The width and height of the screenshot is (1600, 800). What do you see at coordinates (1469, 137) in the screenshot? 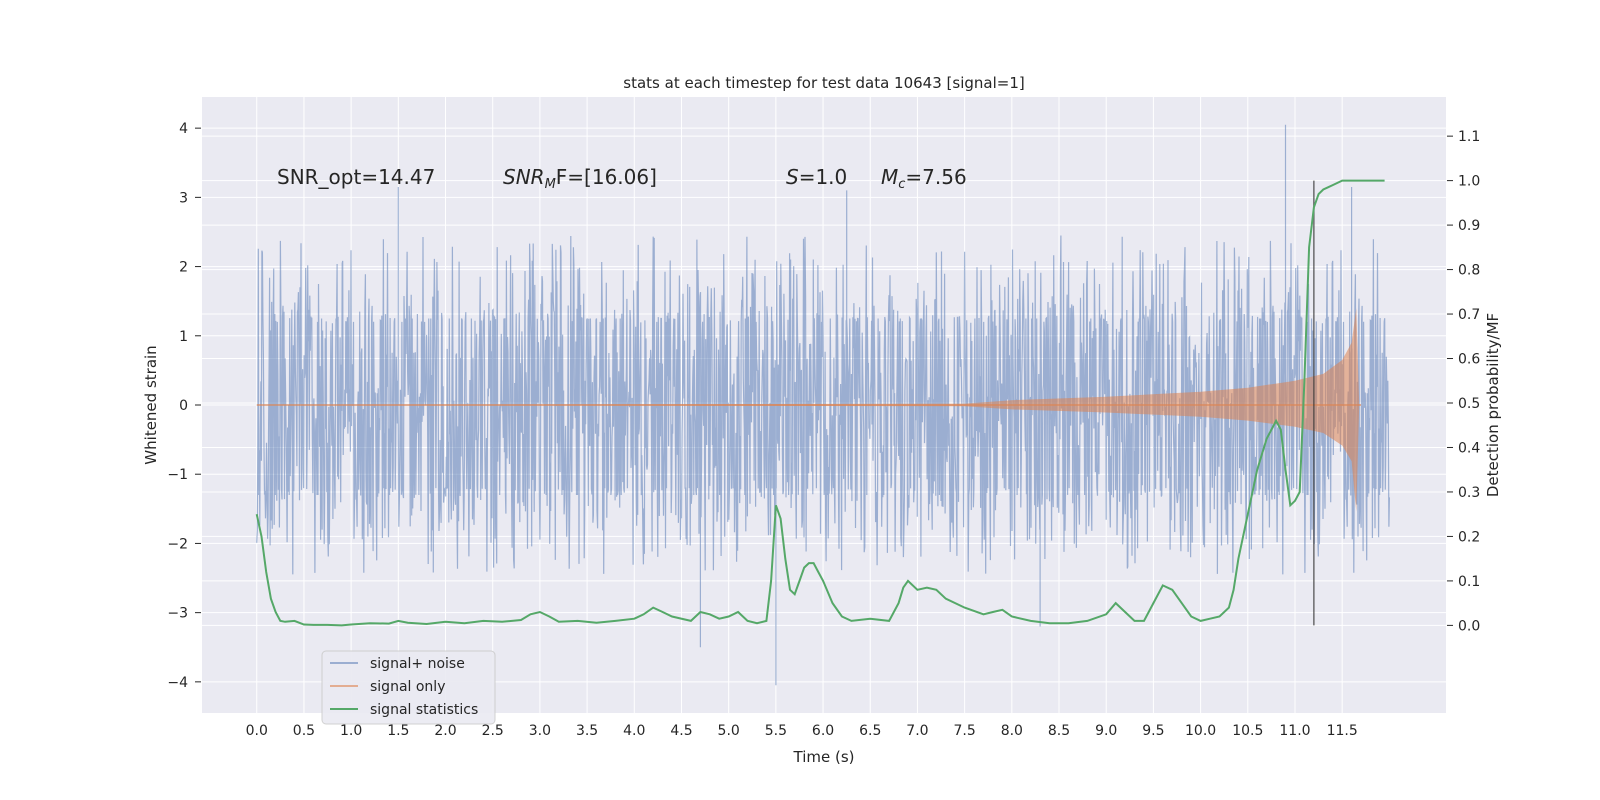
I see `y-right-tick-label: 1.1` at bounding box center [1469, 137].